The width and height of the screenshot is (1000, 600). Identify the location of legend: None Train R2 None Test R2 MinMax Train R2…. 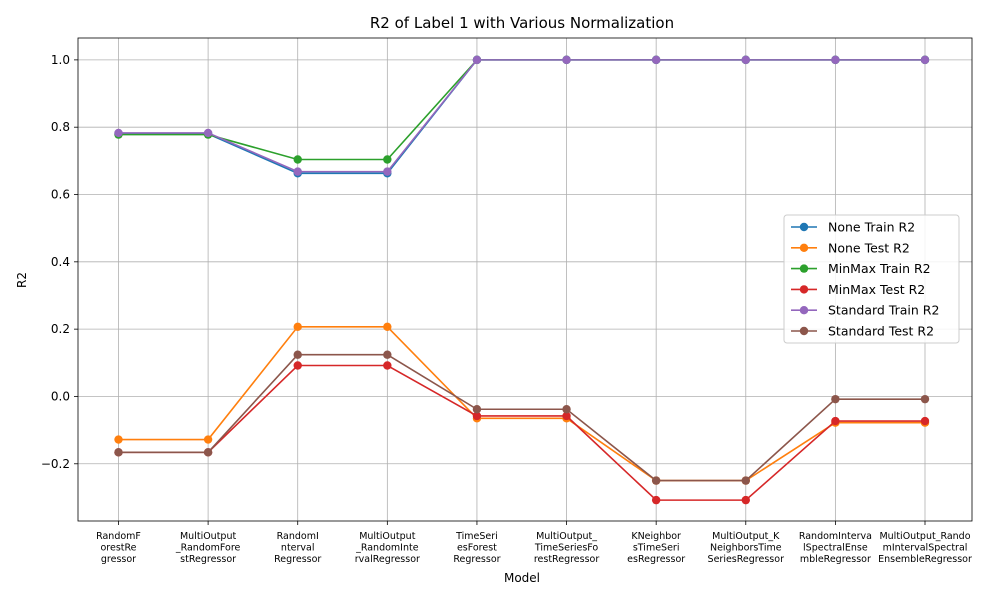
(871, 279).